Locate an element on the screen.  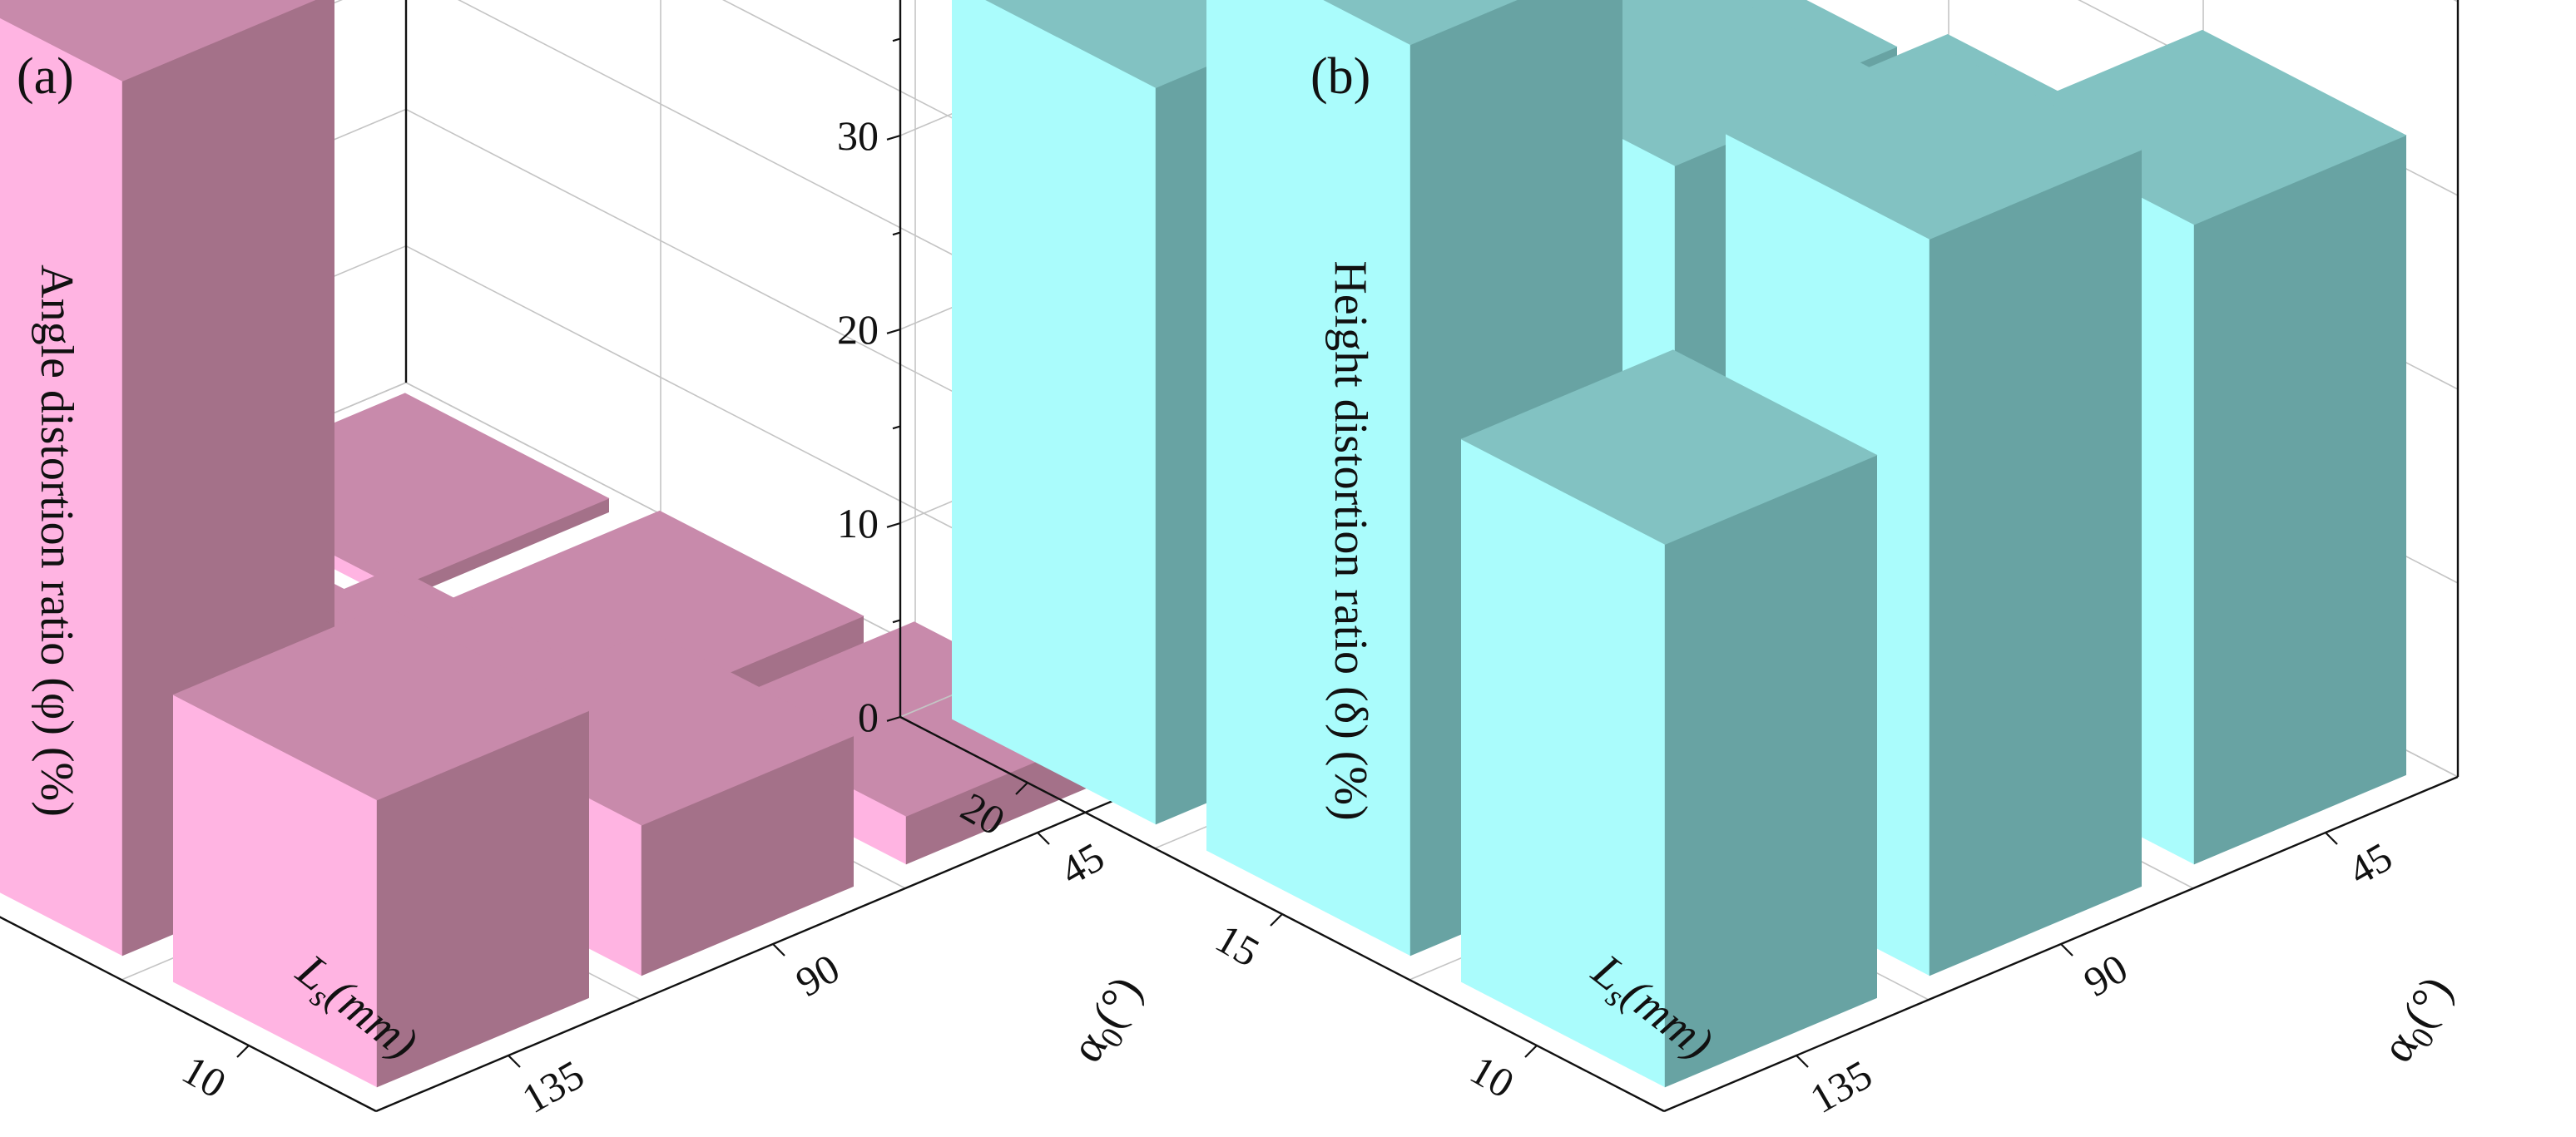
z-tick-label: 30 is located at coordinates (858, 135).